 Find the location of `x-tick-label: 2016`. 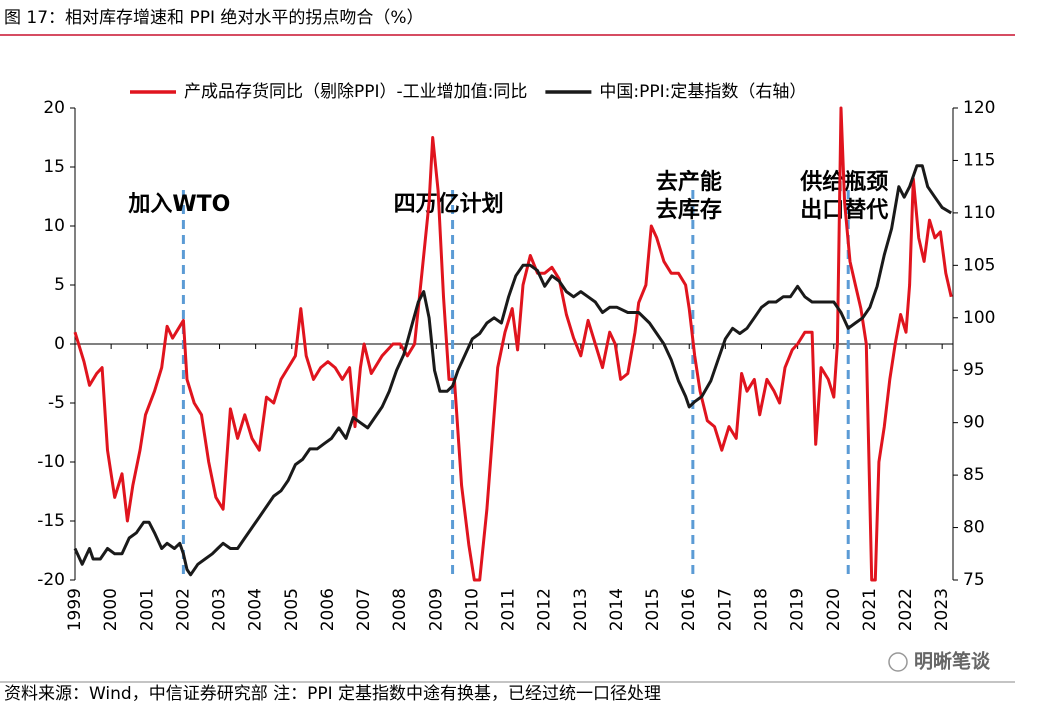

x-tick-label: 2016 is located at coordinates (689, 609).